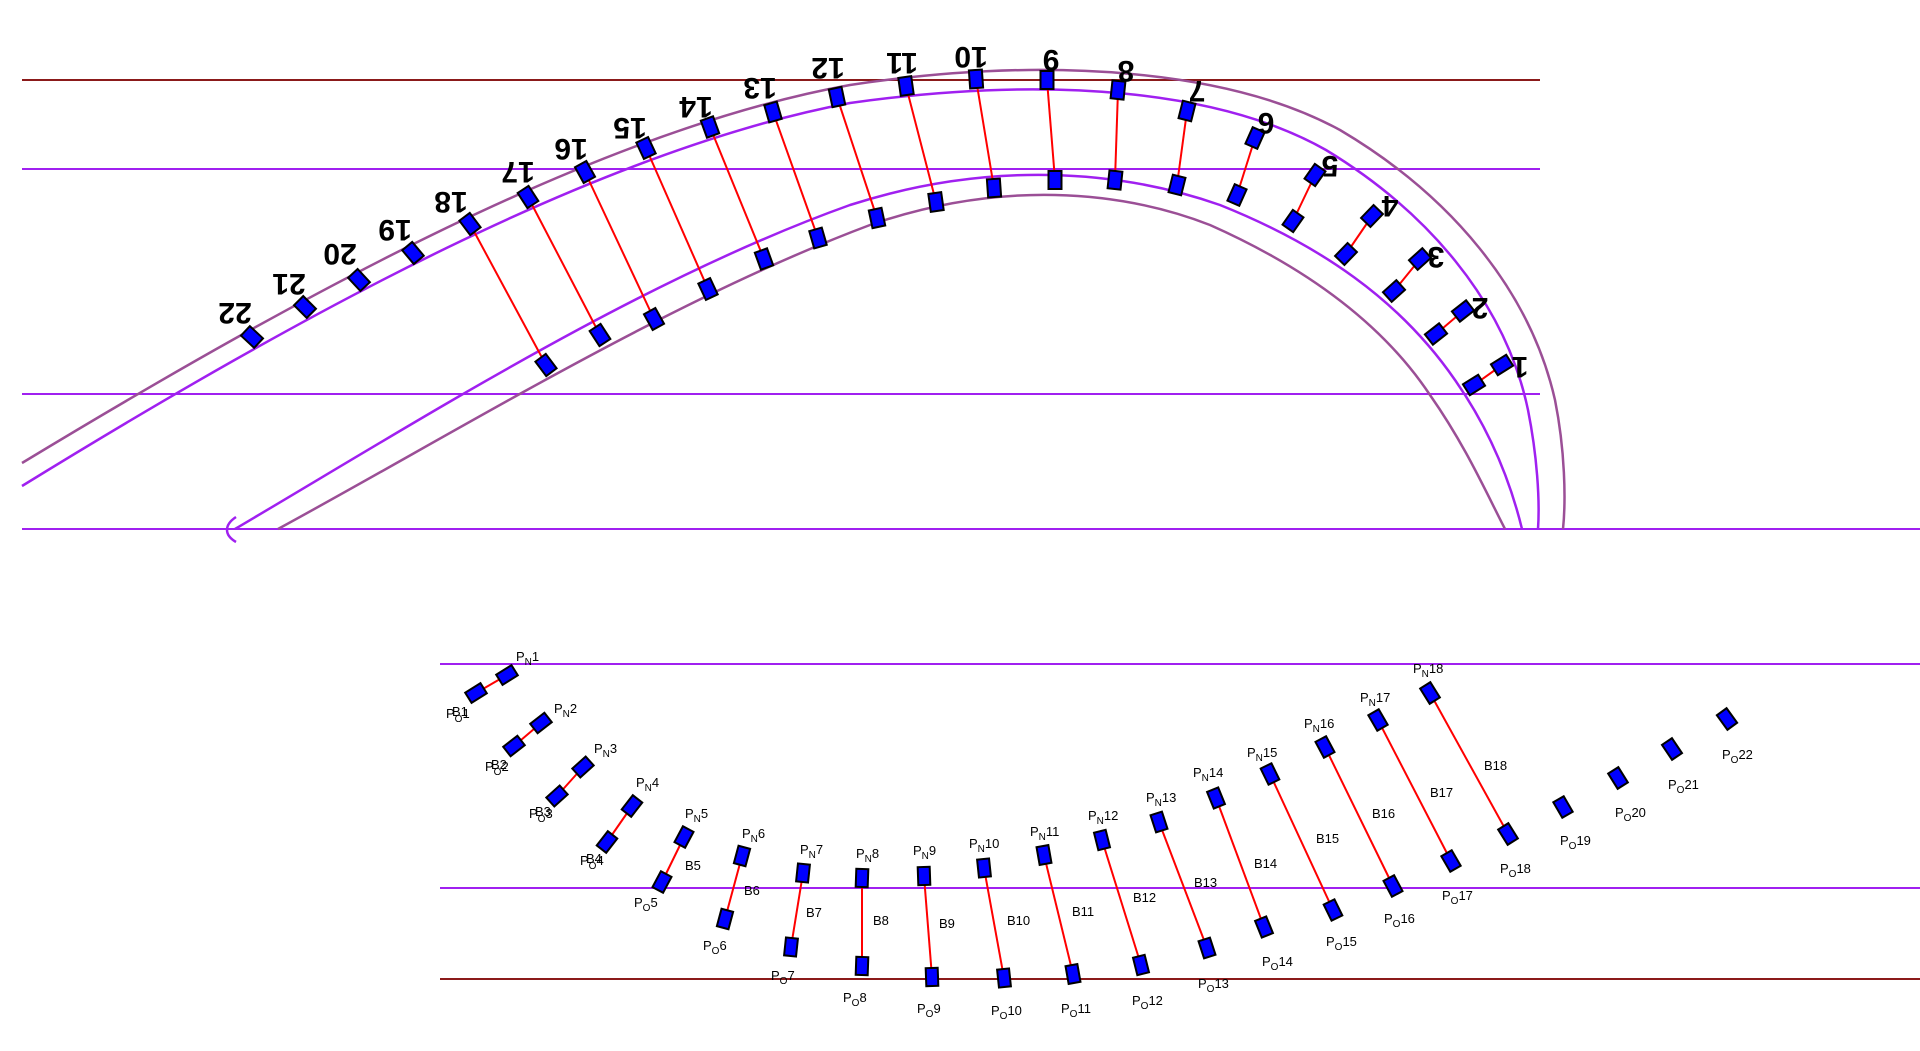 The width and height of the screenshot is (1920, 1051). Describe the element at coordinates (1683, 786) in the screenshot. I see `po-label-21: PO21` at that location.